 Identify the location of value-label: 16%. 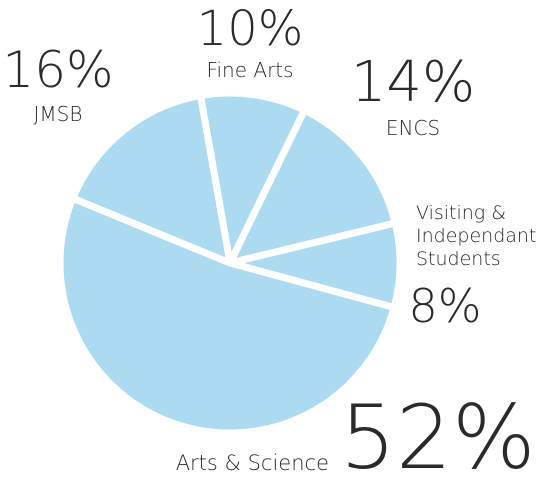
(58, 70).